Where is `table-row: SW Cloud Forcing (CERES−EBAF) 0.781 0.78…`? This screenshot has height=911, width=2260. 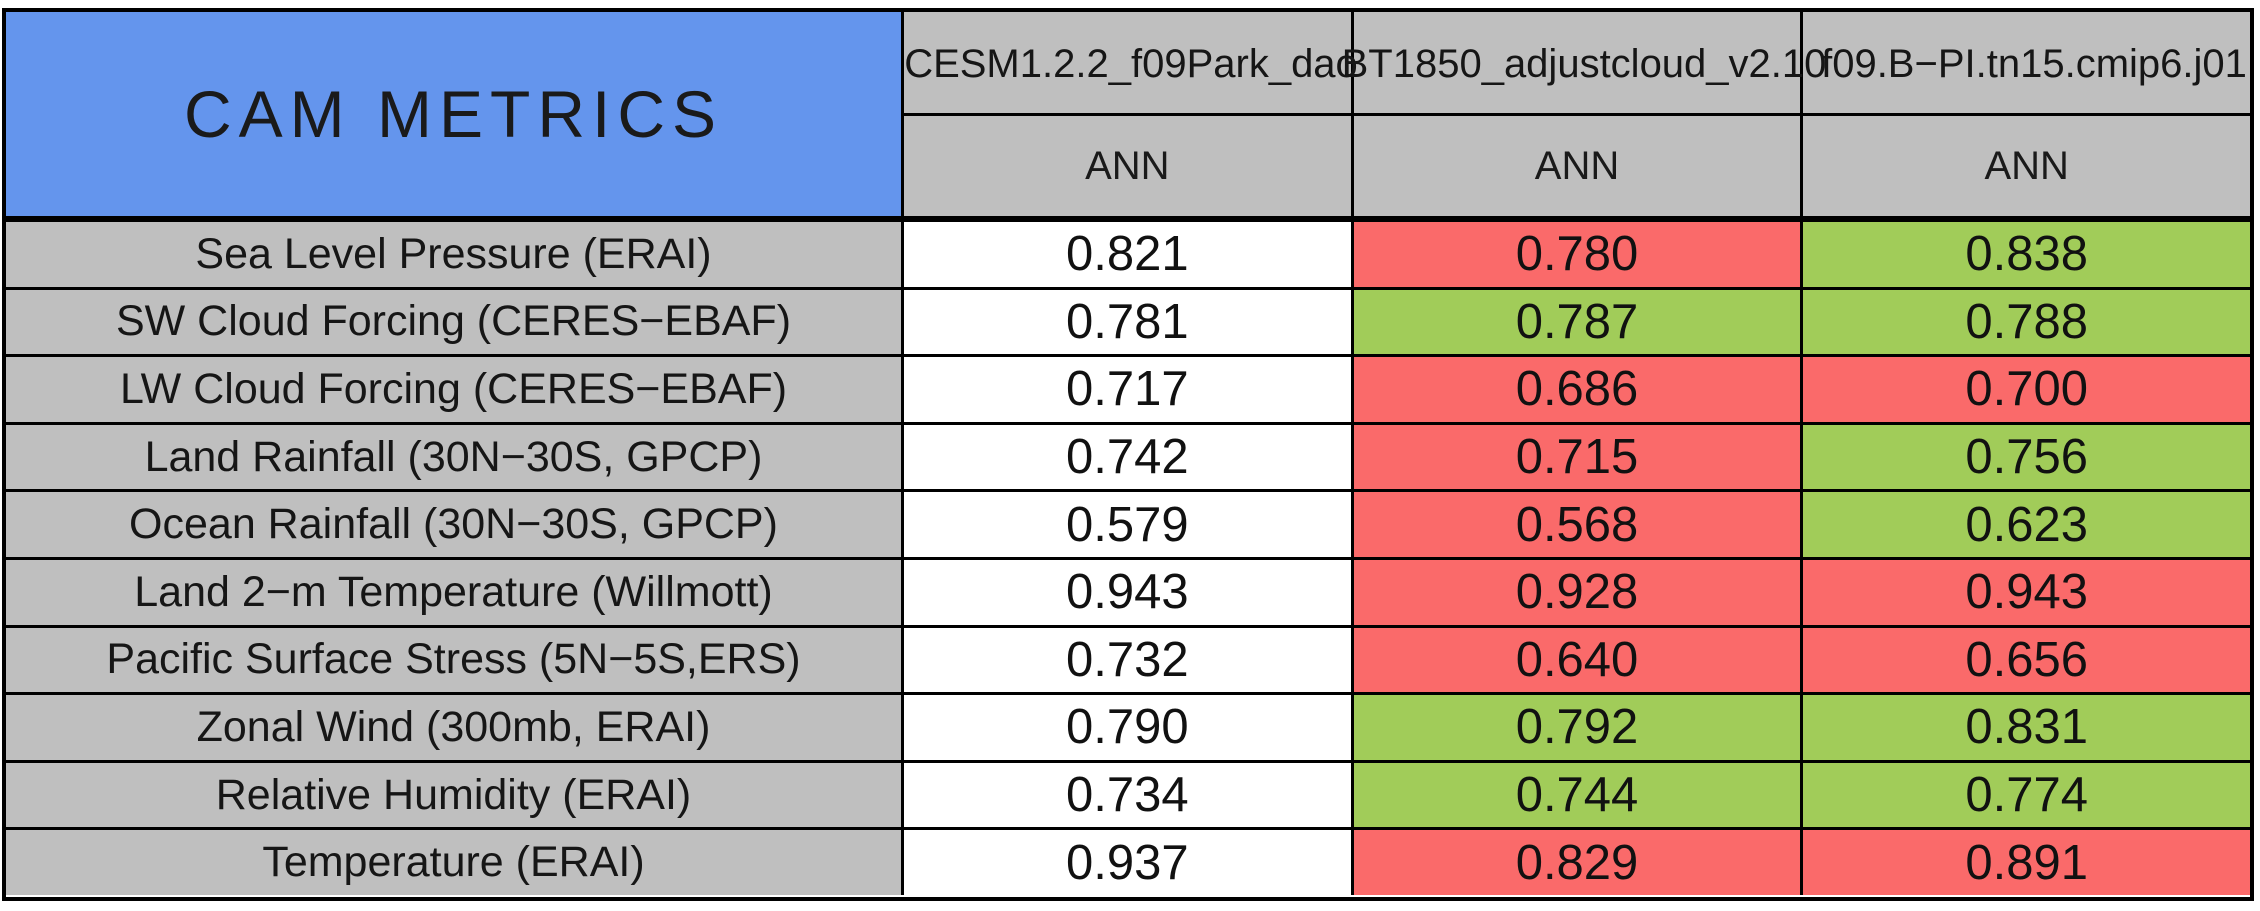
table-row: SW Cloud Forcing (CERES−EBAF) 0.781 0.78… is located at coordinates (1128, 320).